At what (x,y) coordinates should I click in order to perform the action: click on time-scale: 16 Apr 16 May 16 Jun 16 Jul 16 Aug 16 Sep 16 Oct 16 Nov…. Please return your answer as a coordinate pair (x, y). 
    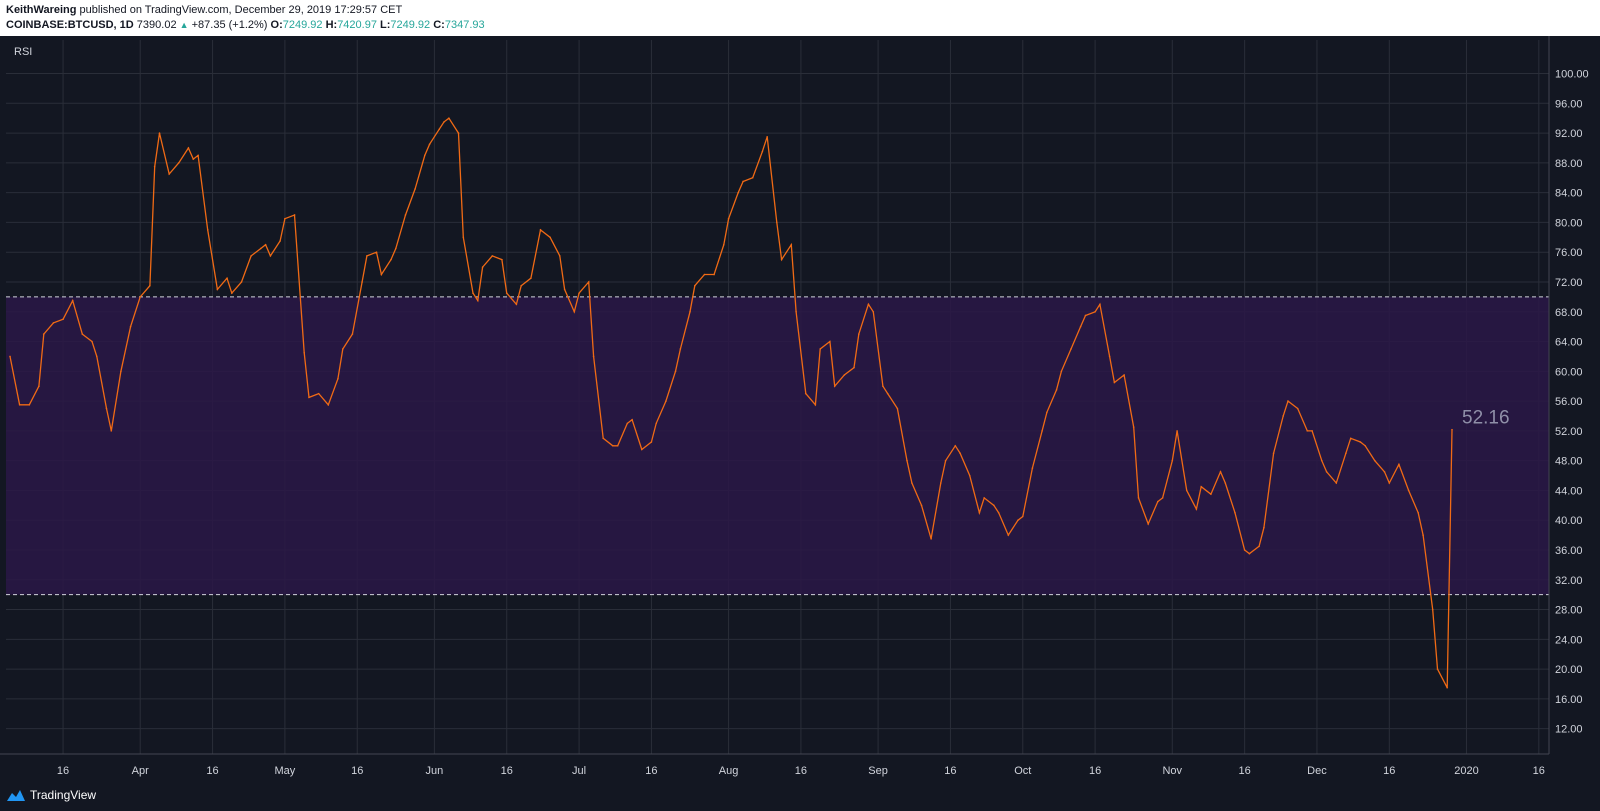
    Looking at the image, I should click on (801, 771).